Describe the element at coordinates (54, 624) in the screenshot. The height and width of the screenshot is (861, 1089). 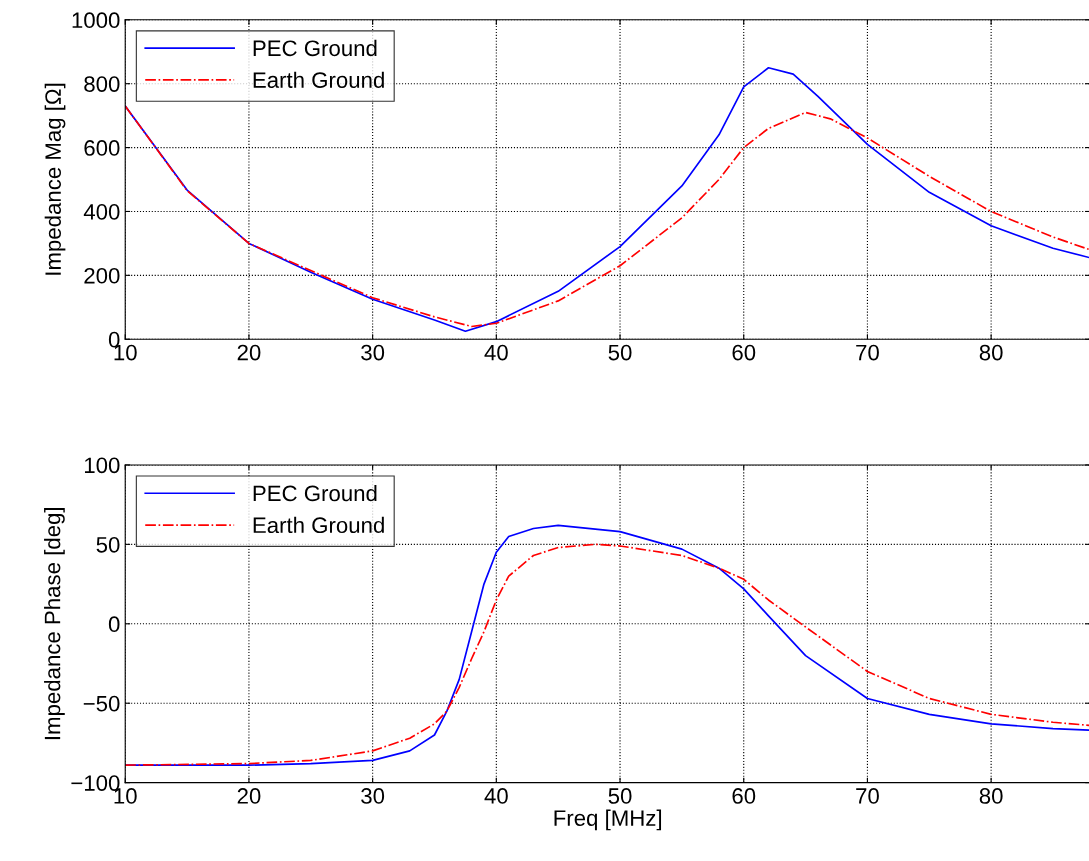
I see `y-axis-title: Impedance Phase [deg]` at that location.